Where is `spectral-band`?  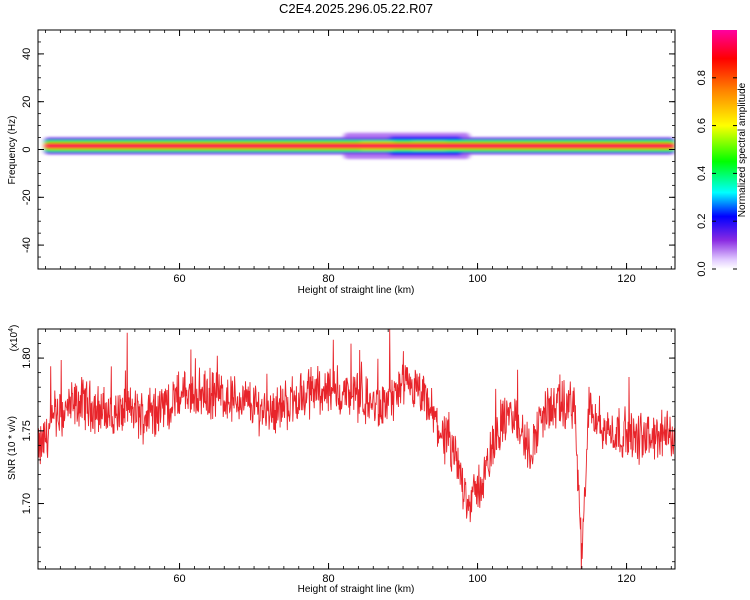 spectral-band is located at coordinates (359, 146).